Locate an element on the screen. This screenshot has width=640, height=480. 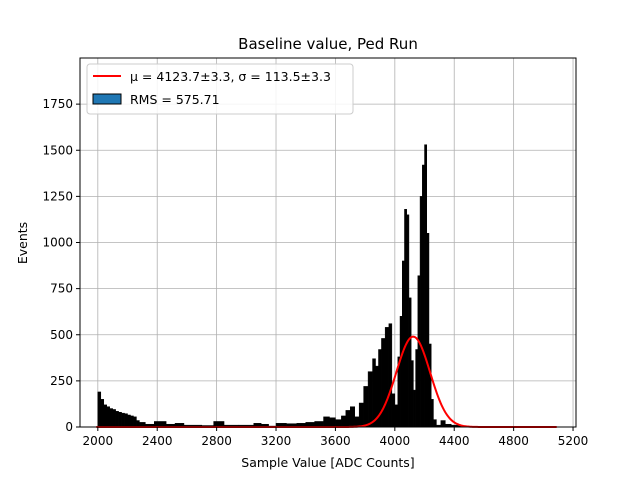
y-tick-label: 250 is located at coordinates (61, 381).